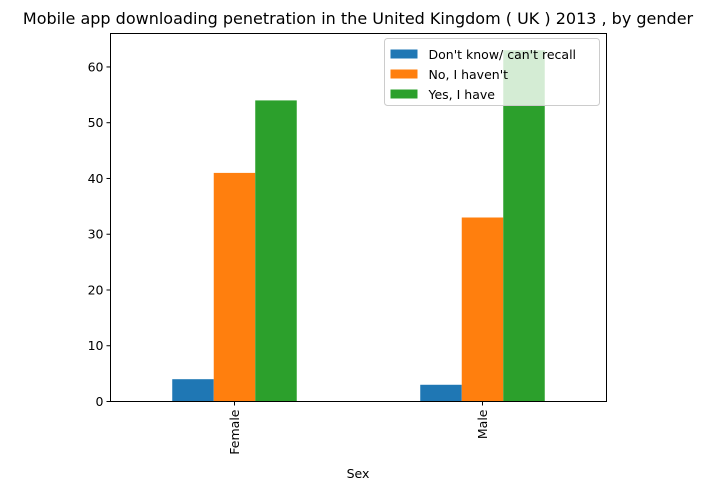 This screenshot has height=491, width=715. Describe the element at coordinates (469, 74) in the screenshot. I see `legend-label: No, I haven't` at that location.